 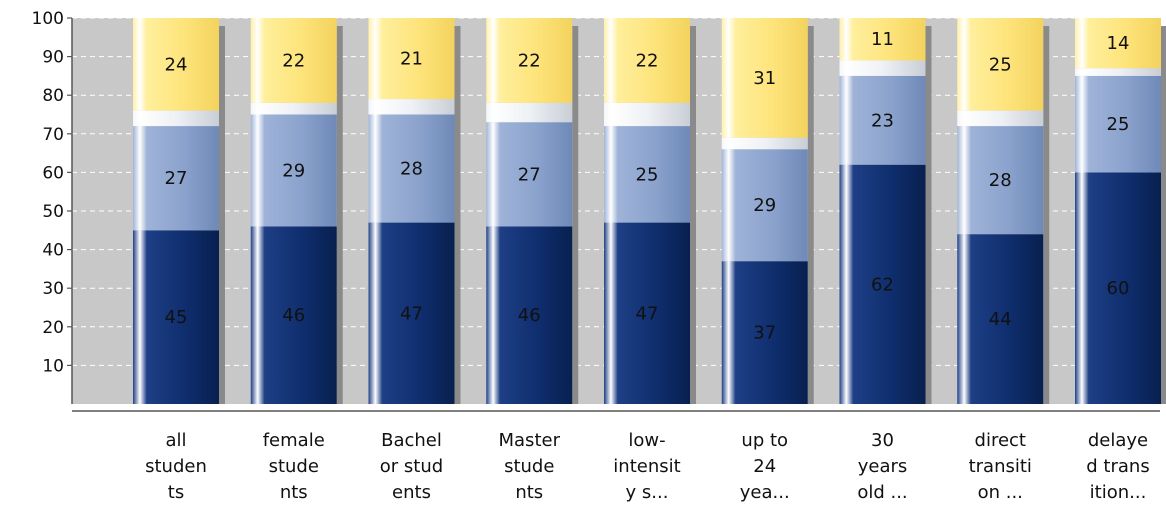 What do you see at coordinates (294, 440) in the screenshot?
I see `x-category-label: female` at bounding box center [294, 440].